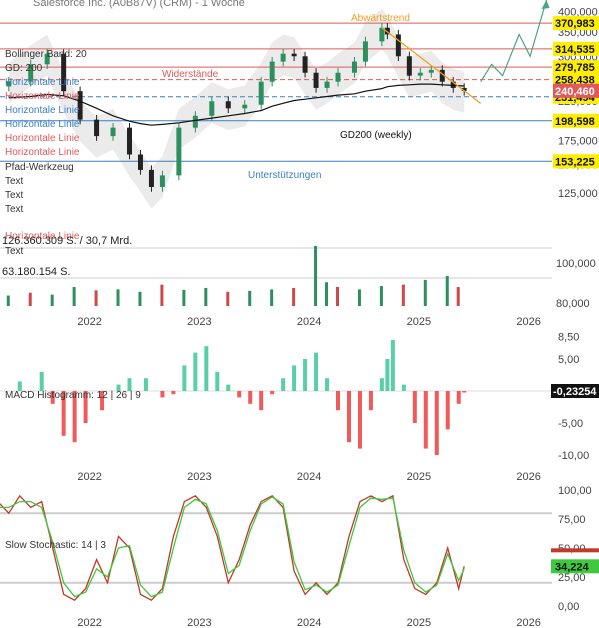 Image resolution: width=599 pixels, height=628 pixels. What do you see at coordinates (284, 175) in the screenshot?
I see `support-label: Unterstützungen` at bounding box center [284, 175].